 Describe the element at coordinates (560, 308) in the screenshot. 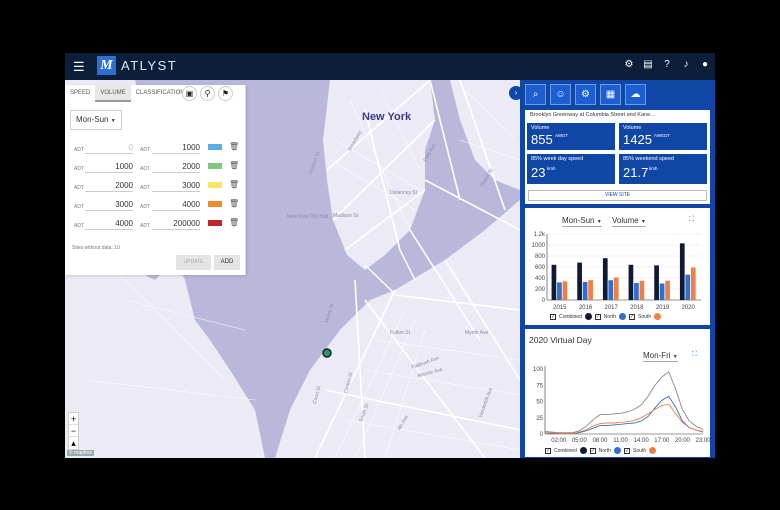

I see `x-tick-label: 2015` at that location.